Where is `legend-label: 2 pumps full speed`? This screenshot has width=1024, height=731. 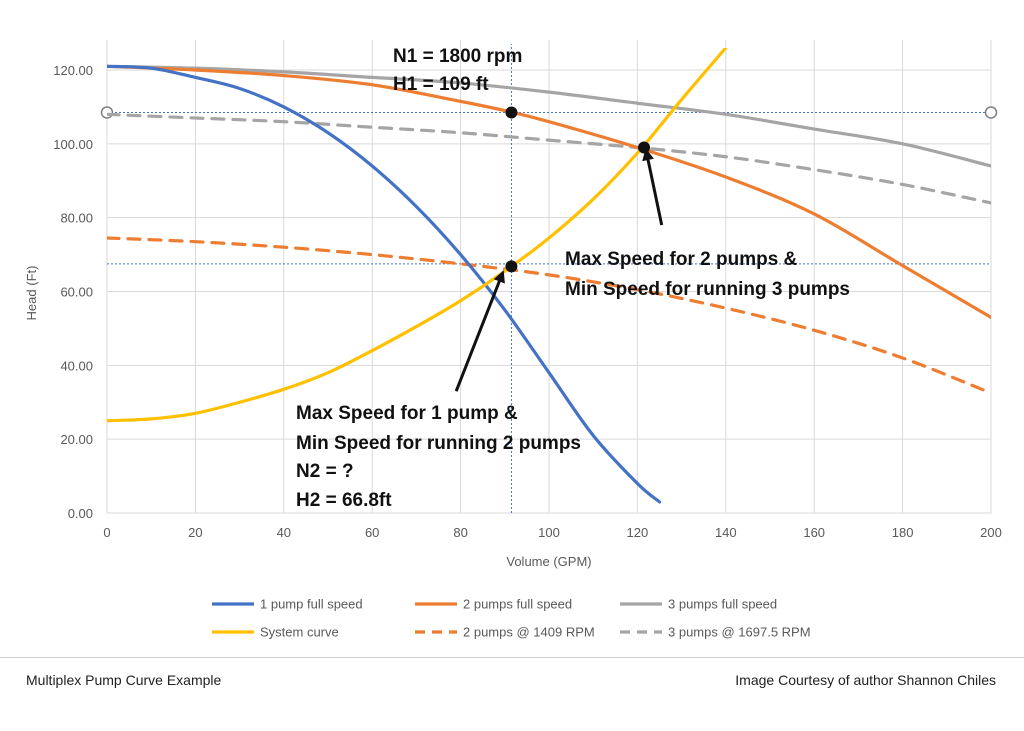 legend-label: 2 pumps full speed is located at coordinates (517, 604).